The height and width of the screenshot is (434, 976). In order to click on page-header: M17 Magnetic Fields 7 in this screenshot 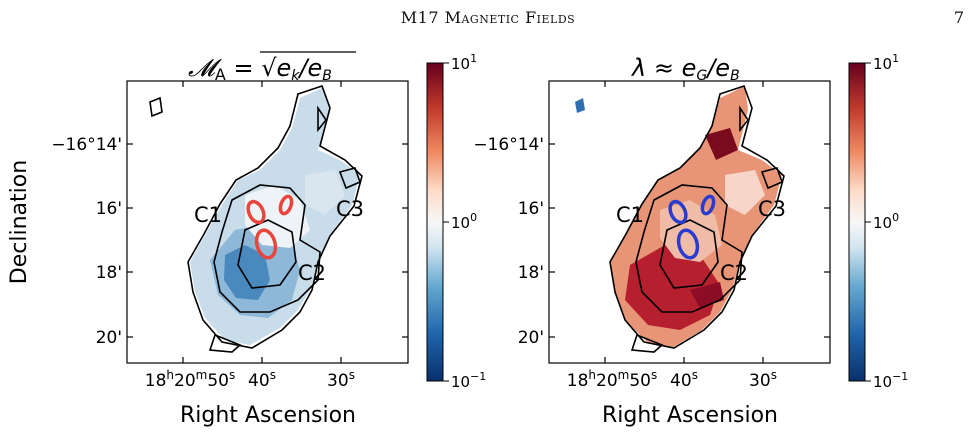, I will do `click(488, 18)`.